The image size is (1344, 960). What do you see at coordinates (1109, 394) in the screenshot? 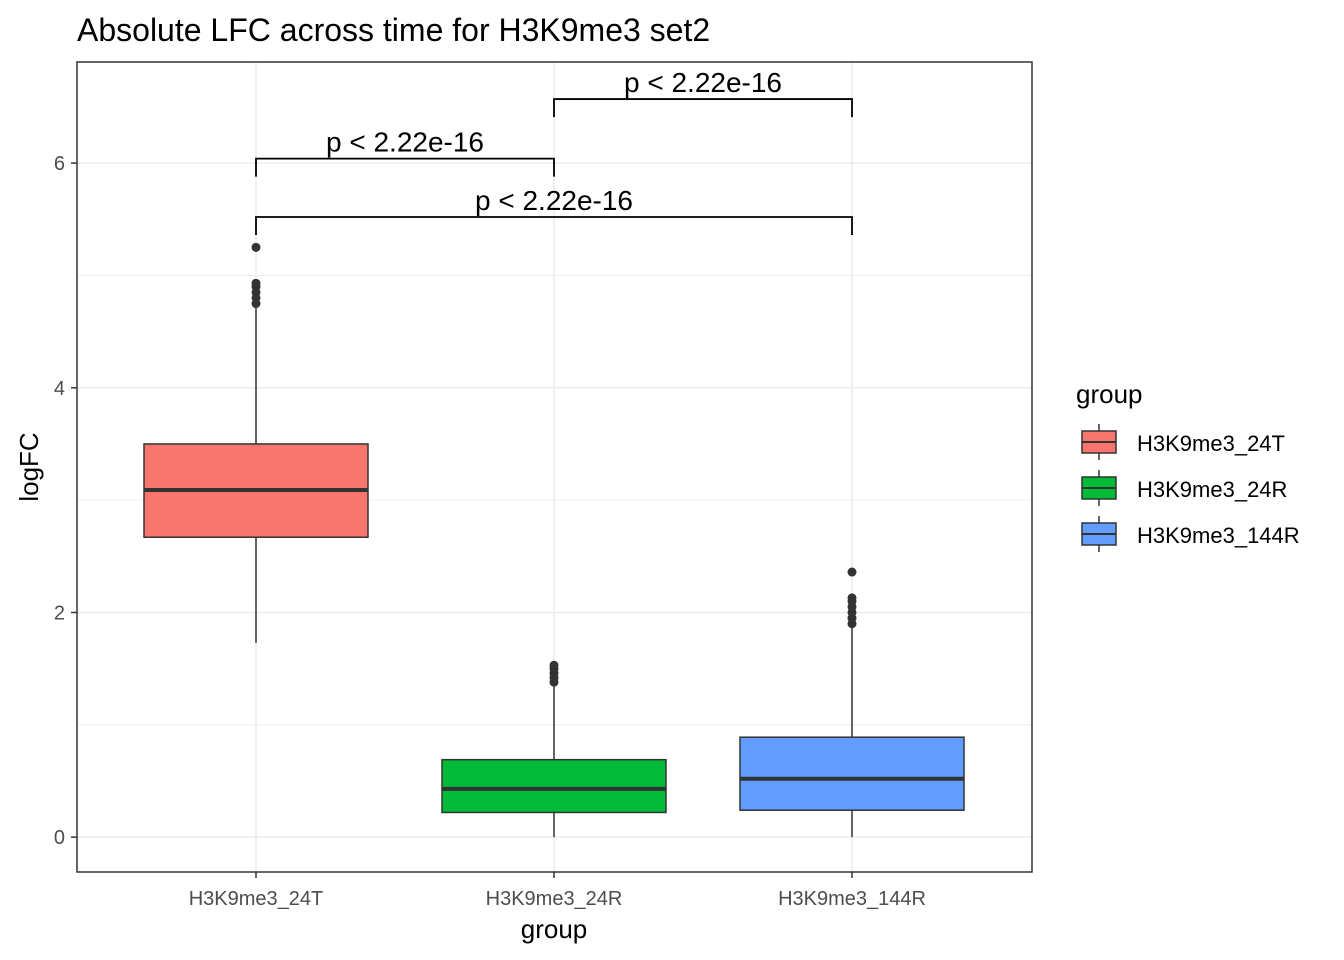
I see `legend-title: group` at bounding box center [1109, 394].